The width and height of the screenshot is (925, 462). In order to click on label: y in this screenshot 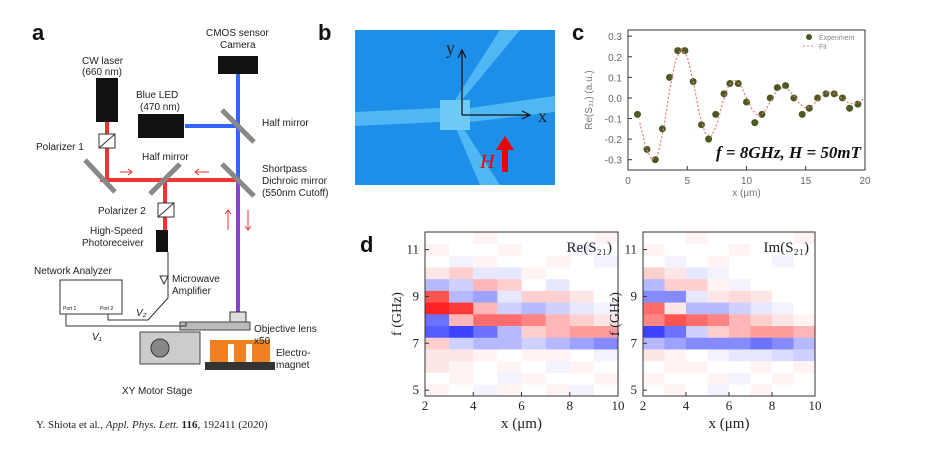, I will do `click(450, 48)`.